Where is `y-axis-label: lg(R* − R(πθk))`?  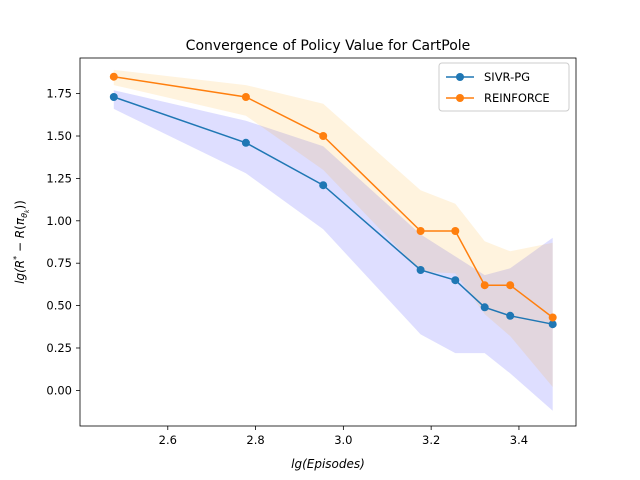 y-axis-label: lg(R* − R(πθk)) is located at coordinates (21, 242).